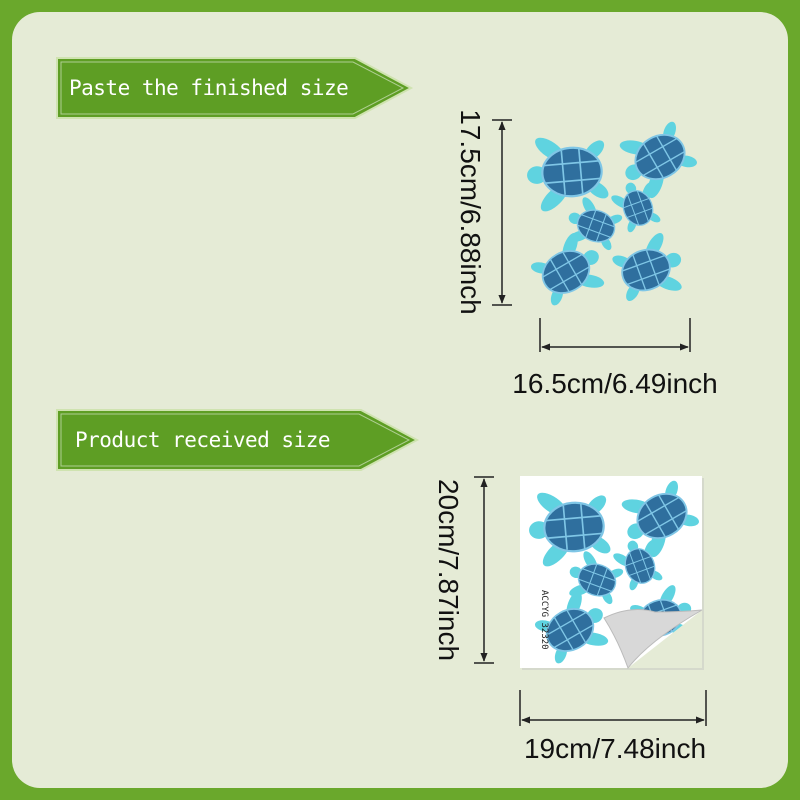  I want to click on width-dimension-received, so click(613, 708).